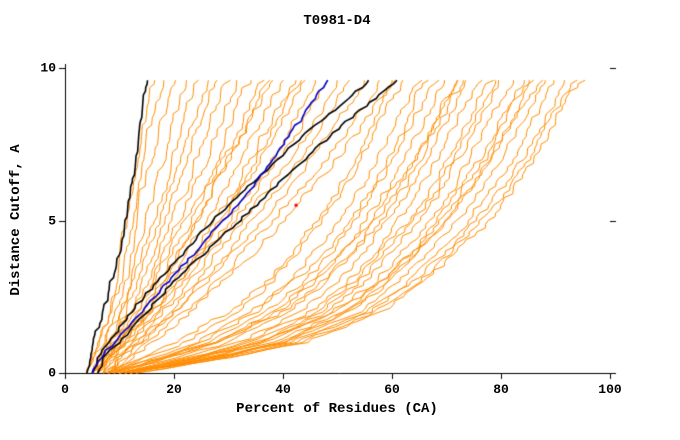  Describe the element at coordinates (283, 389) in the screenshot. I see `x-tick-label: 40` at that location.